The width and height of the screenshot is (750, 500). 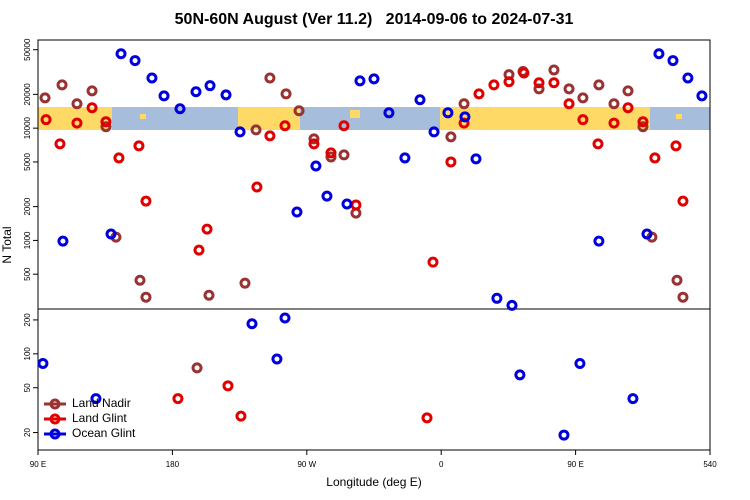 What do you see at coordinates (370, 118) in the screenshot?
I see `ocean-band` at bounding box center [370, 118].